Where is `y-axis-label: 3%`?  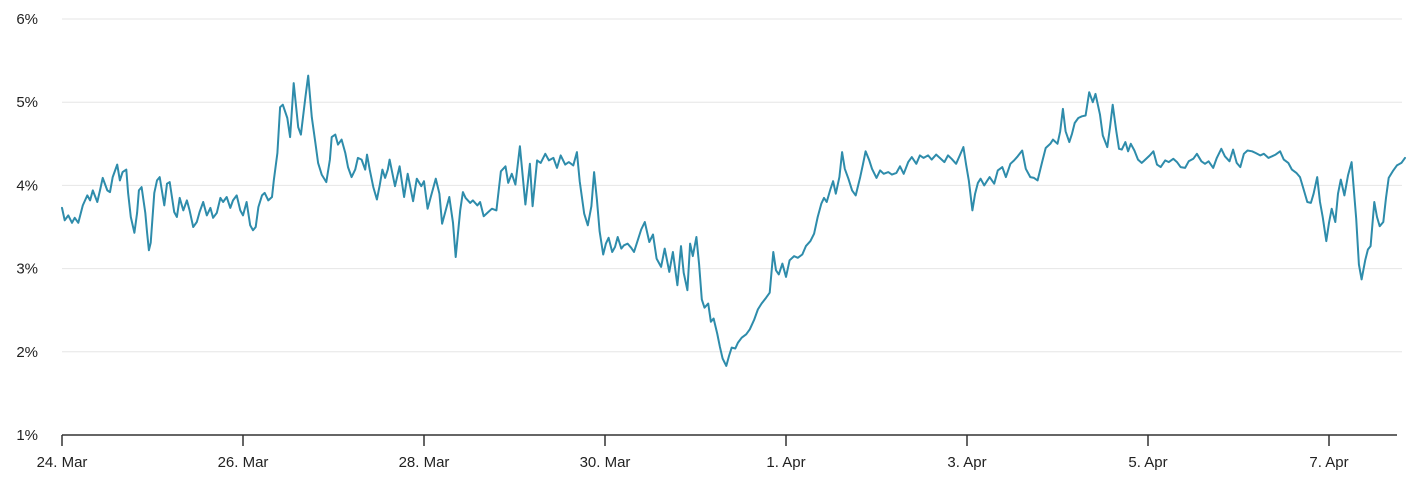 y-axis-label: 3% is located at coordinates (27, 269).